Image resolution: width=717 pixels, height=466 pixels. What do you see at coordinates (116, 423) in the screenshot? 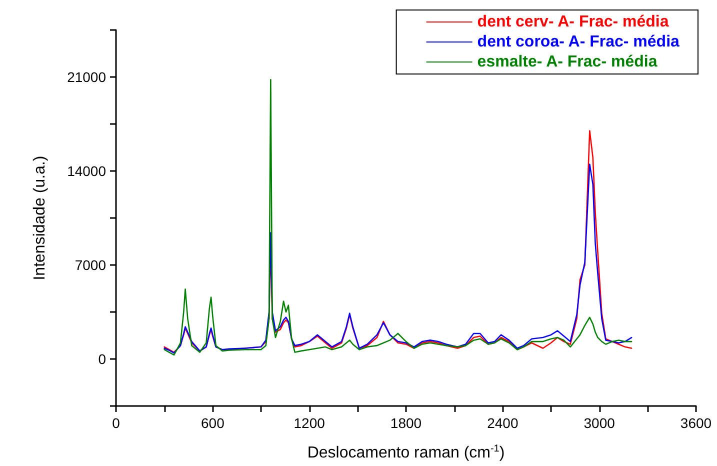
I see `x-tick-label: 0` at bounding box center [116, 423].